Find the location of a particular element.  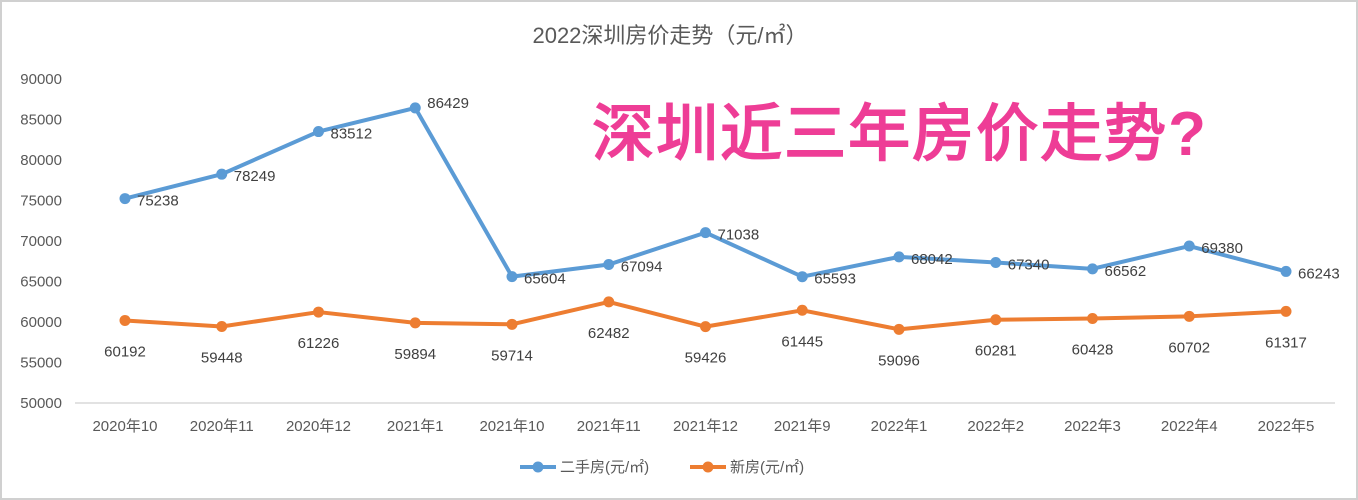

data-label: 67094 is located at coordinates (642, 267).